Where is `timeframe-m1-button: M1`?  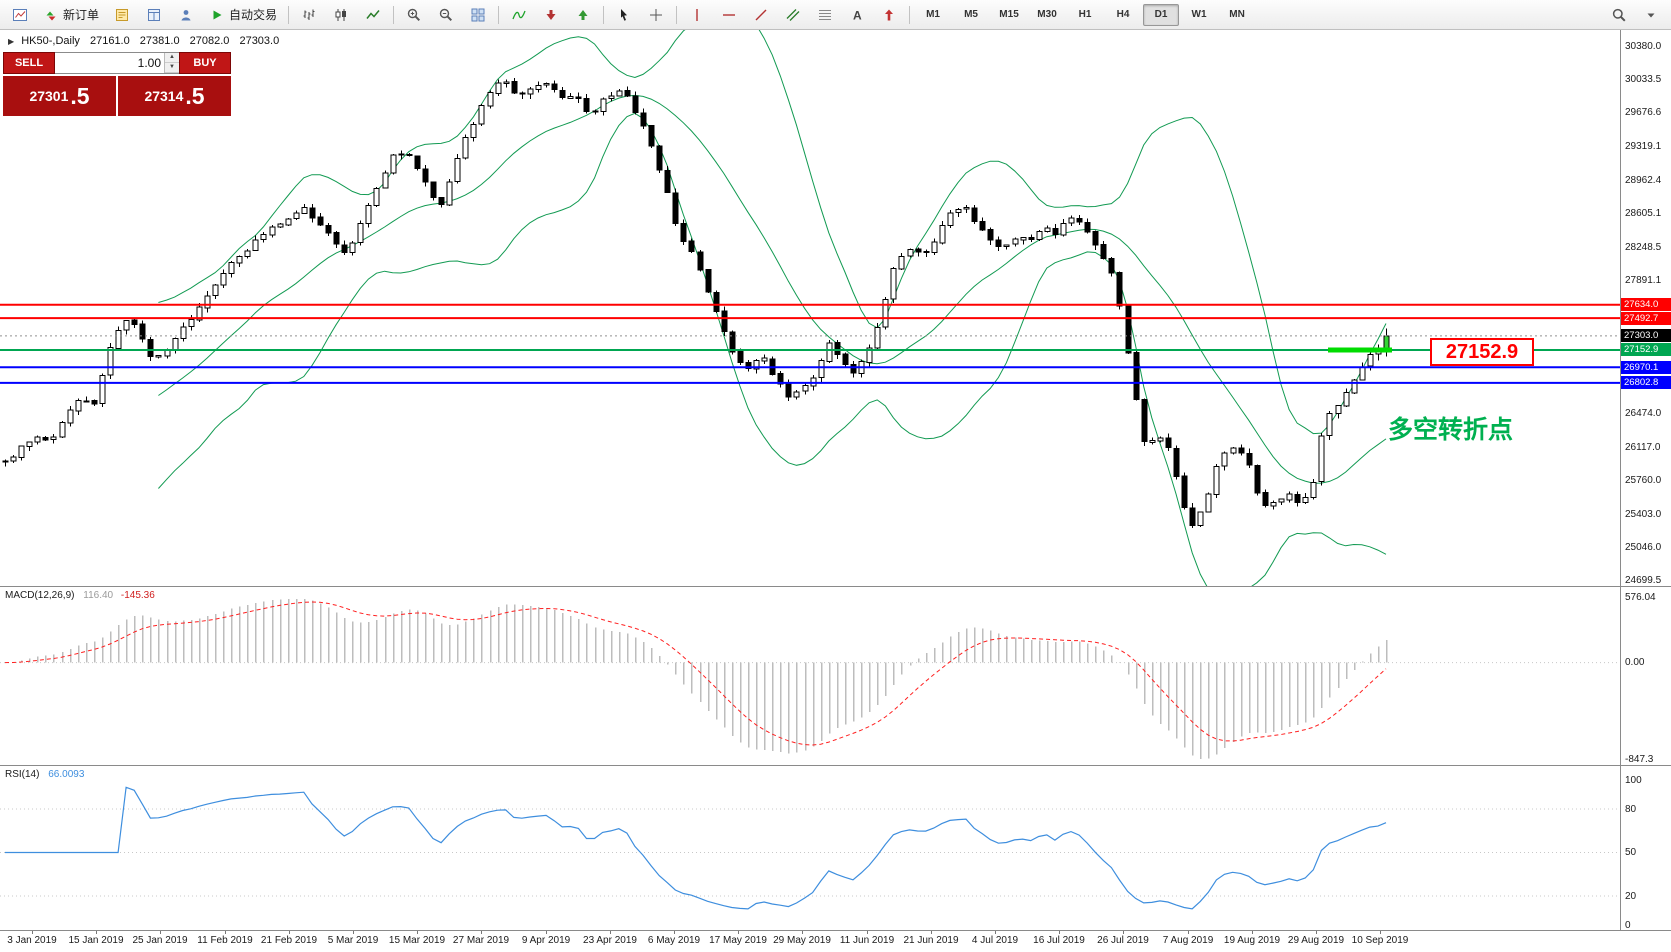
timeframe-m1-button: M1 is located at coordinates (933, 14).